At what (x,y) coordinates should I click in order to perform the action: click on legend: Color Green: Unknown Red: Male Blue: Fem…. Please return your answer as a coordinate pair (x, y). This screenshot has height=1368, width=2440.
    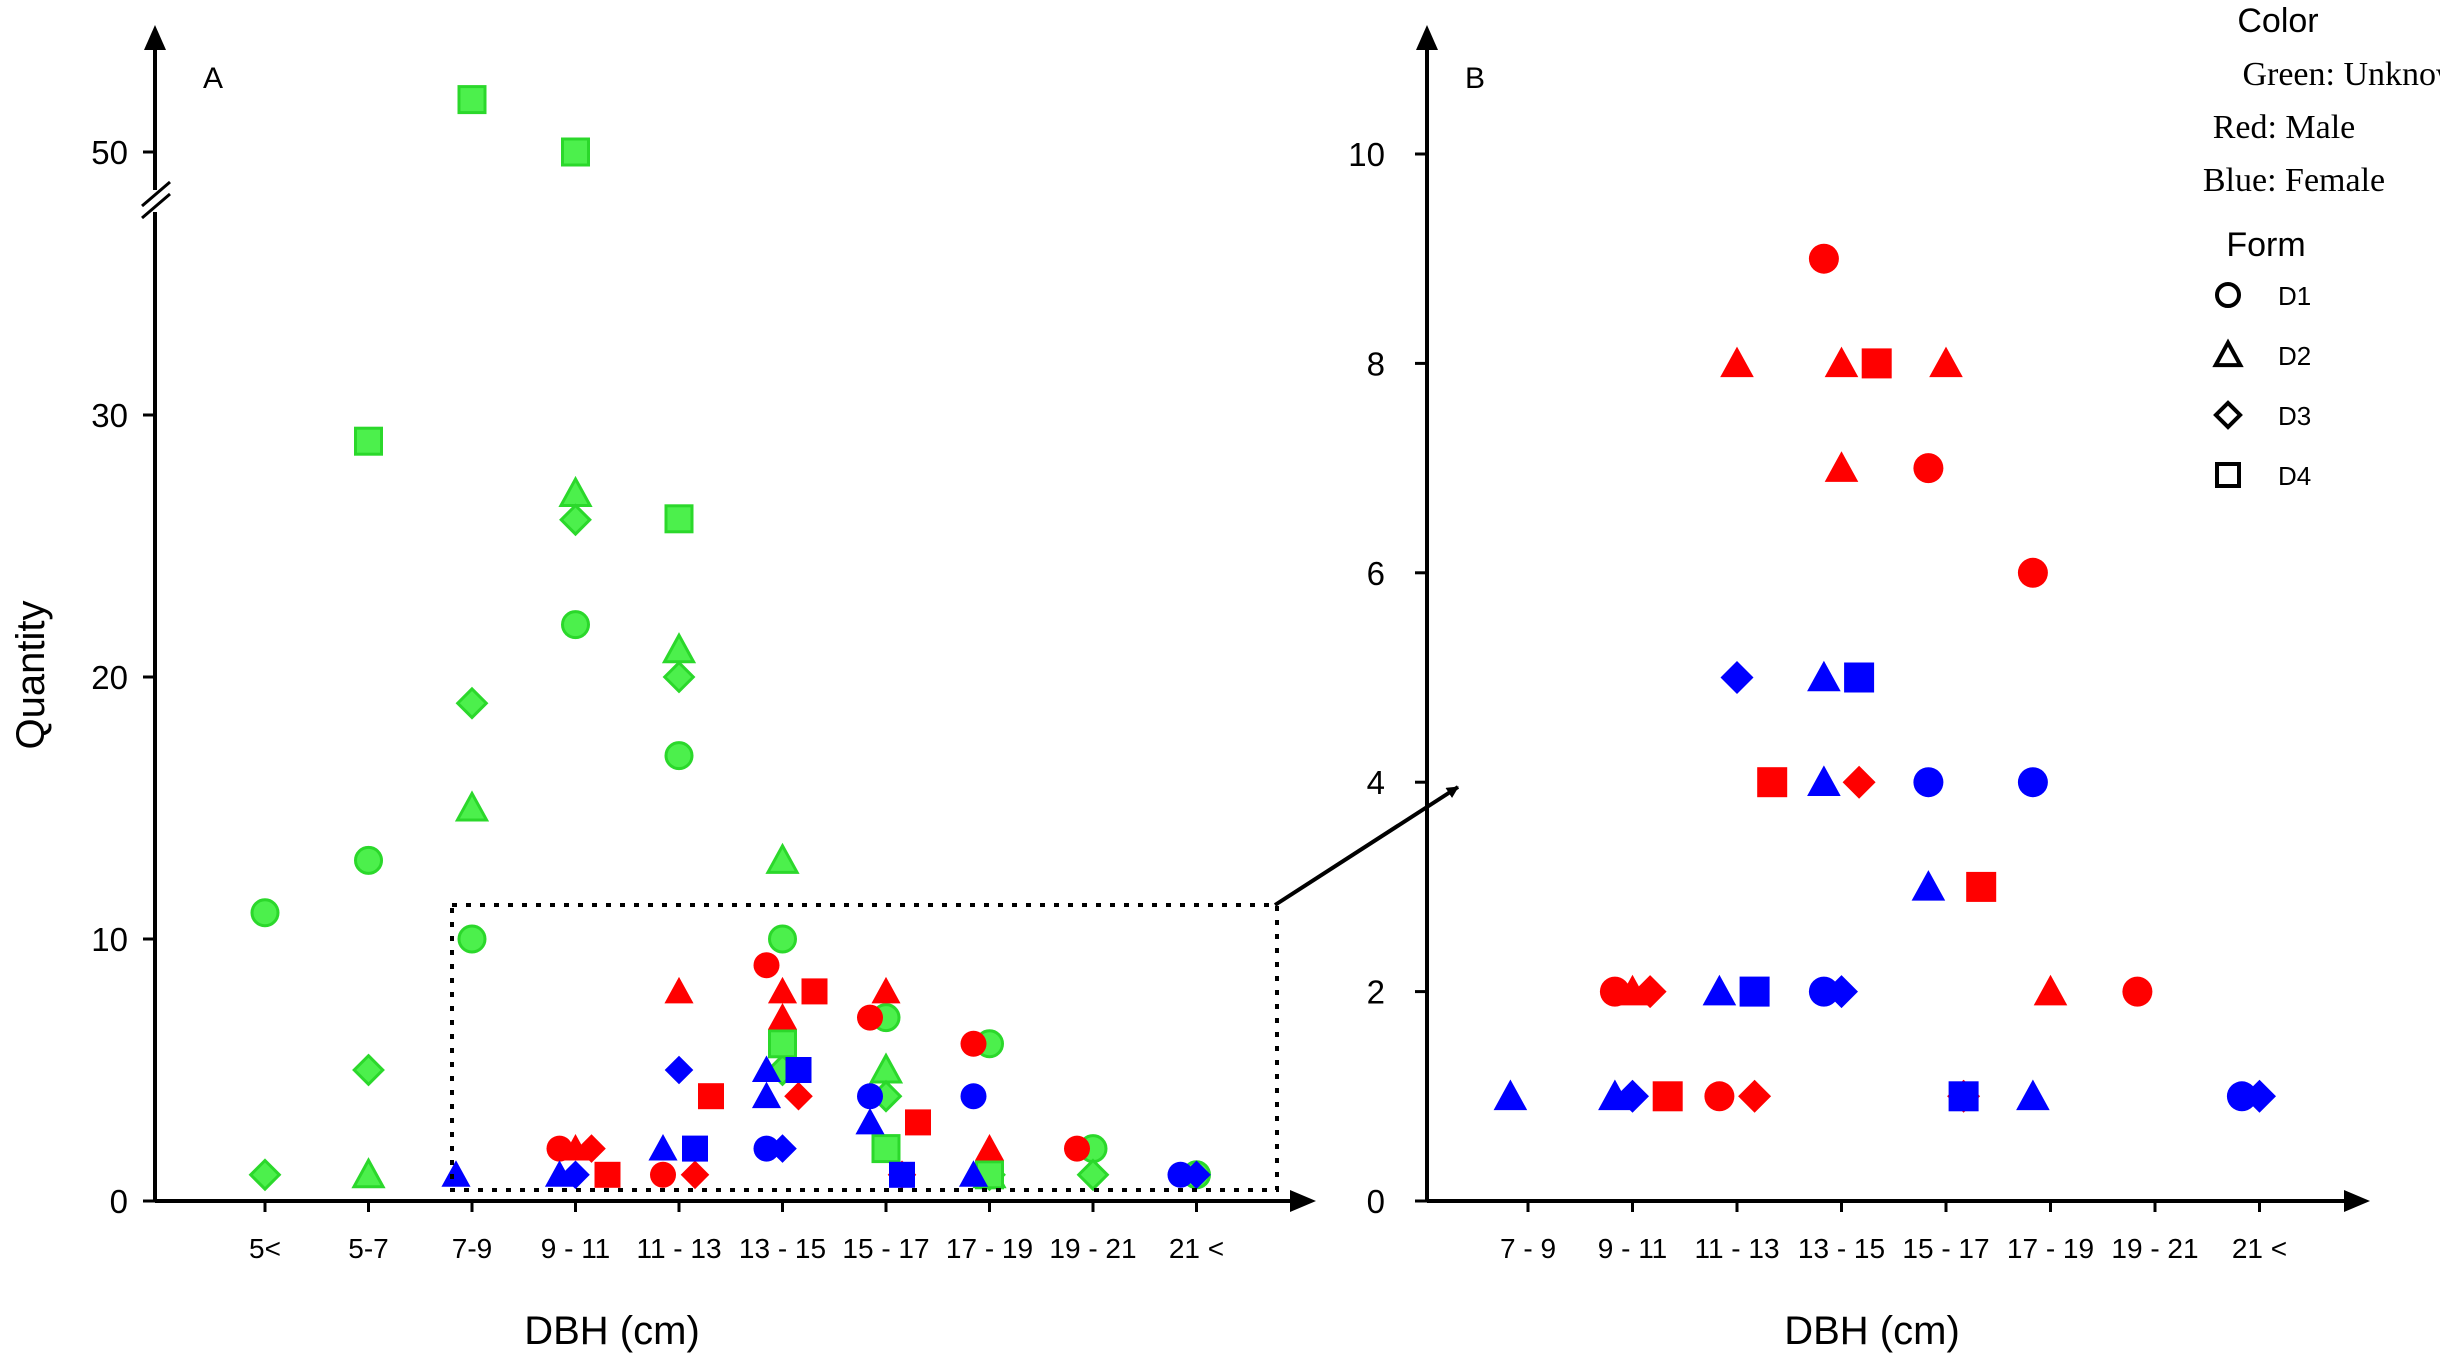
    Looking at the image, I should click on (2321, 246).